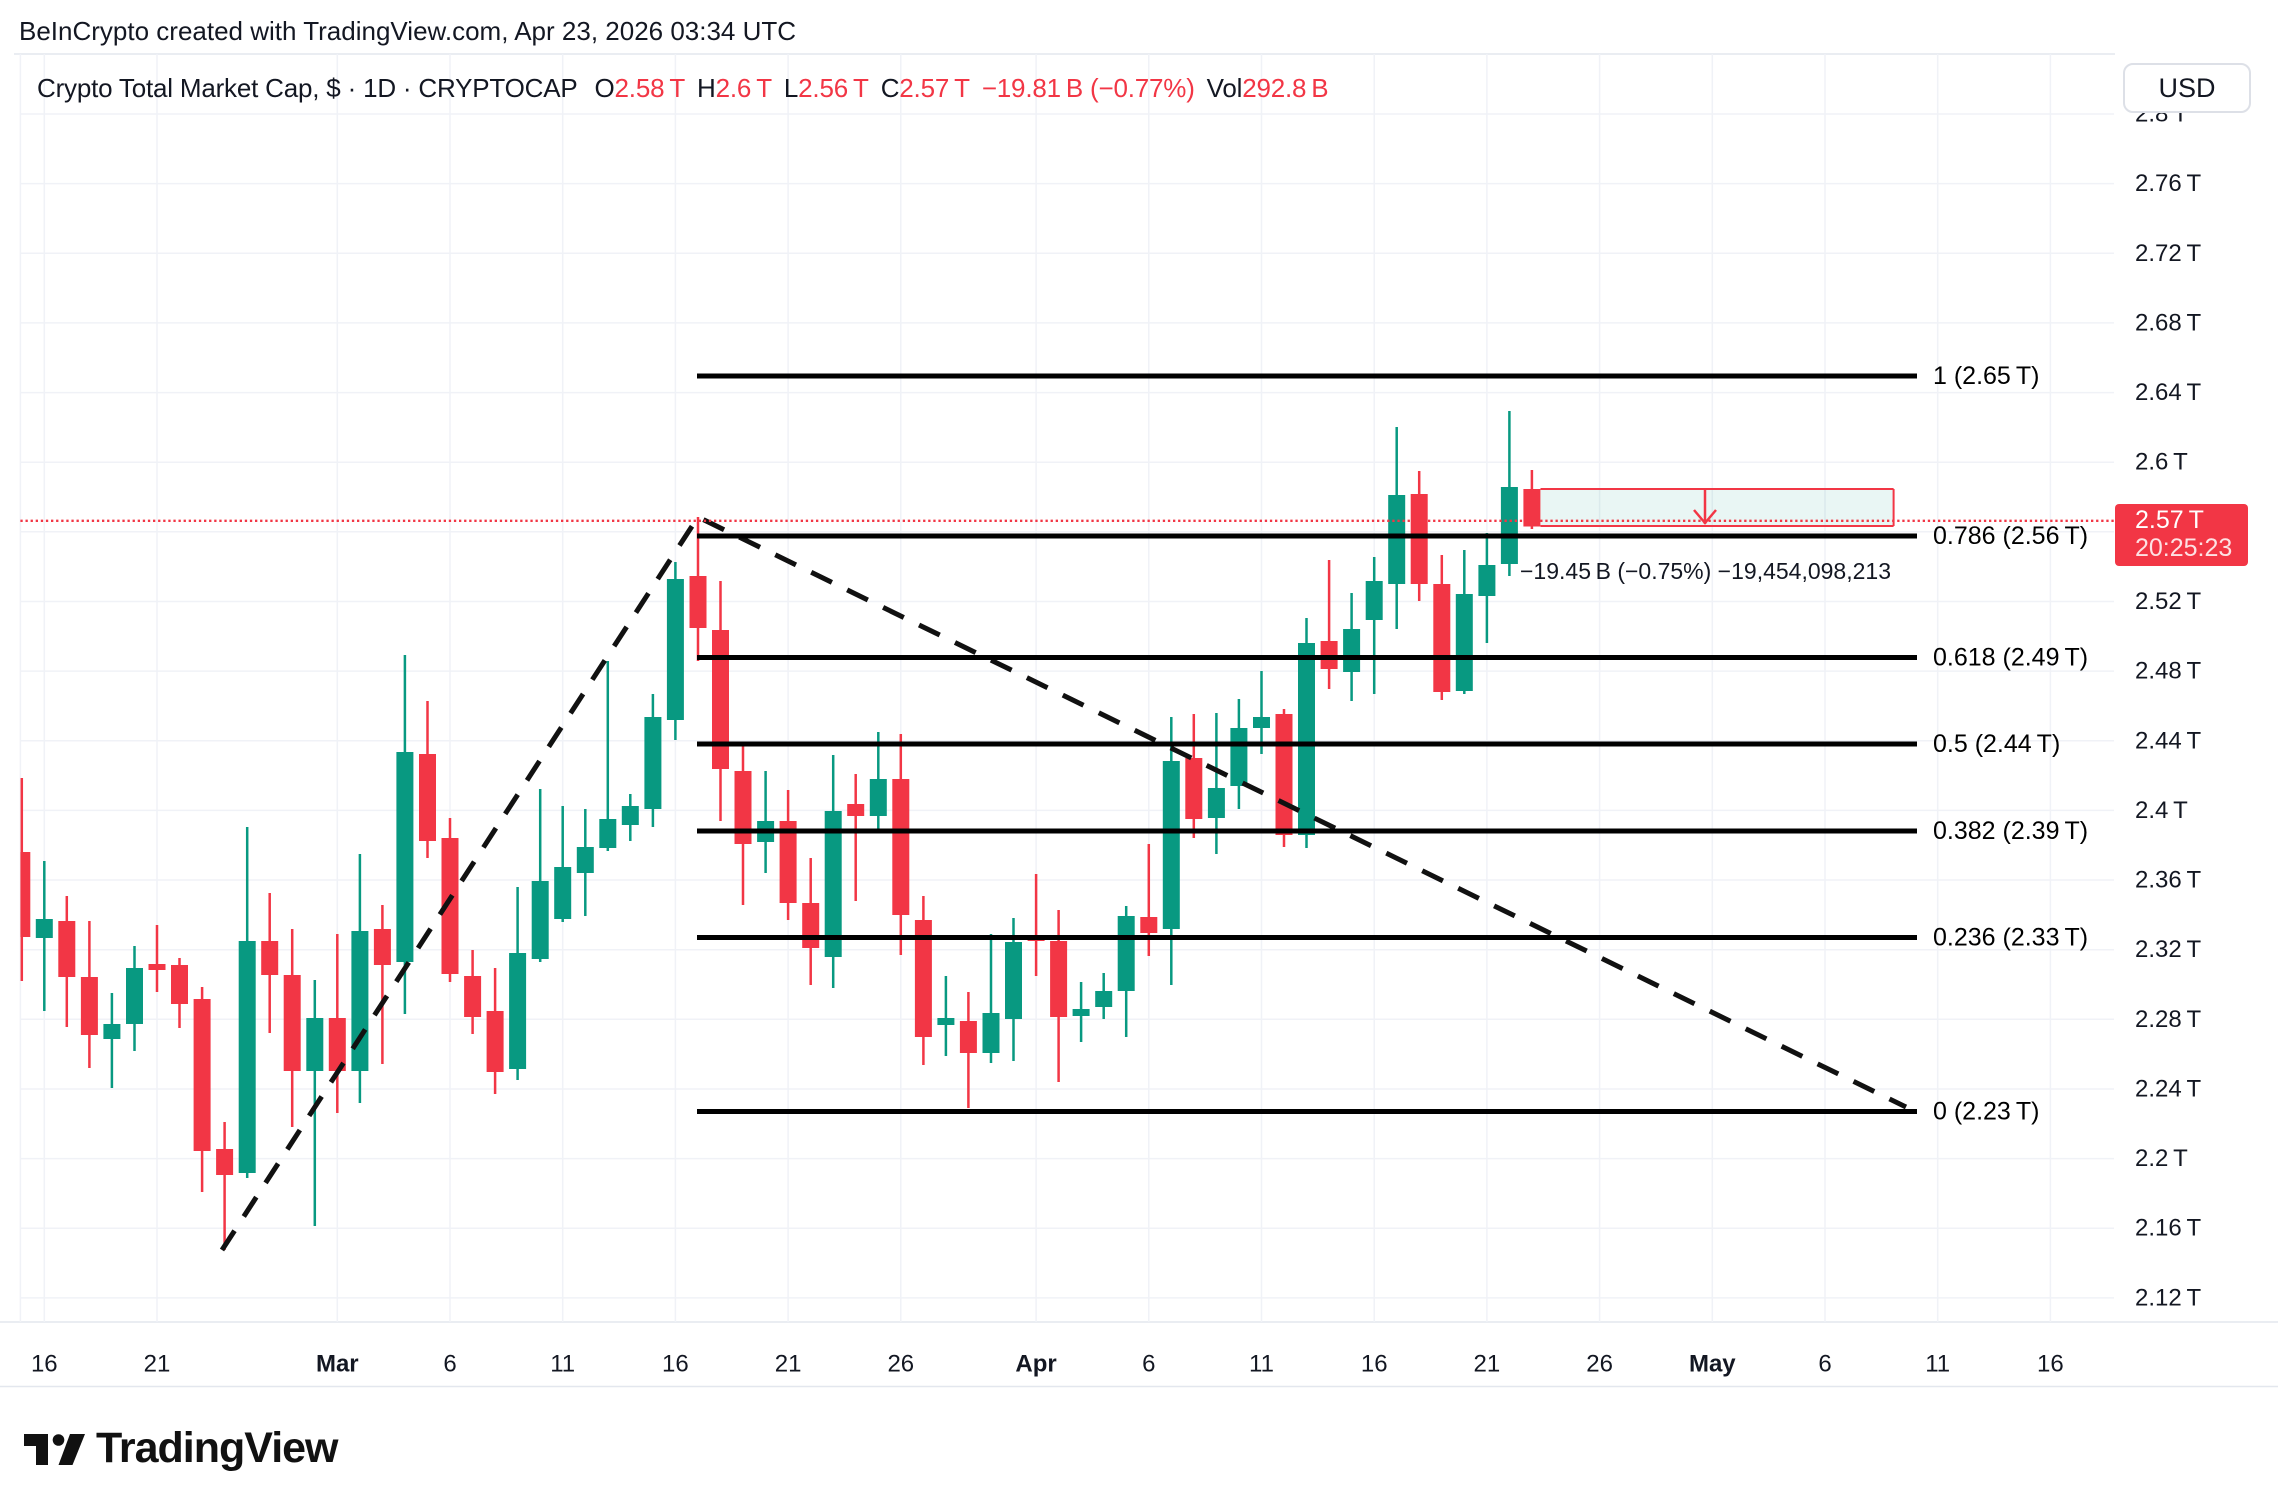  What do you see at coordinates (1986, 376) in the screenshot?
I see `svg-text: 1 (2.65 T)` at bounding box center [1986, 376].